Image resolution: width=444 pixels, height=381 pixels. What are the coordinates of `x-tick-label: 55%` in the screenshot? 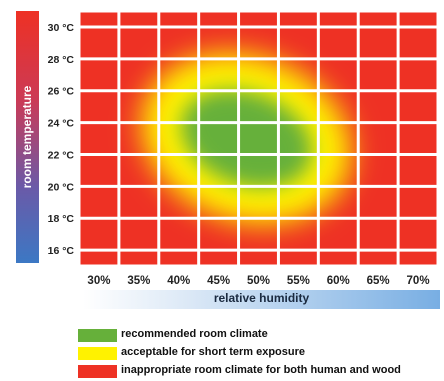 It's located at (298, 281).